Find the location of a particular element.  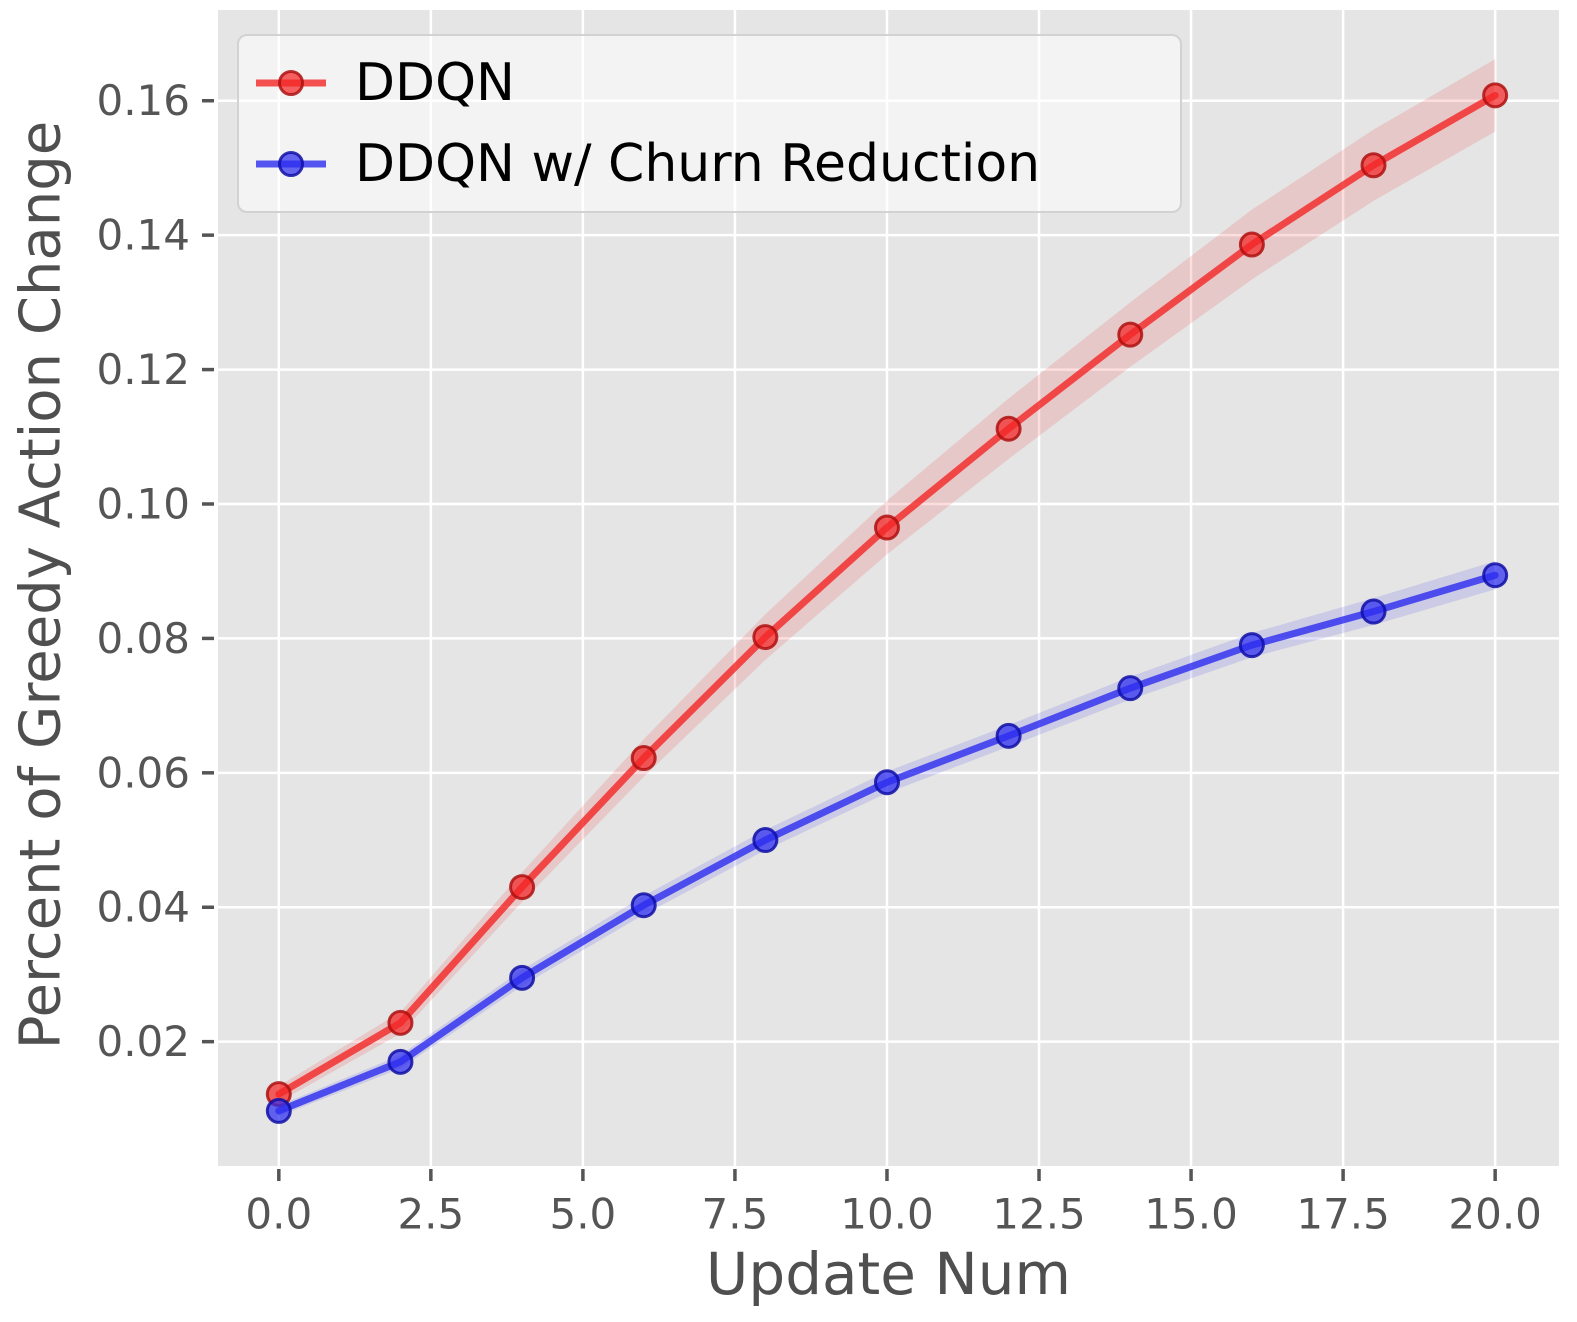

legend-label-ddqn: DDQN is located at coordinates (435, 82).